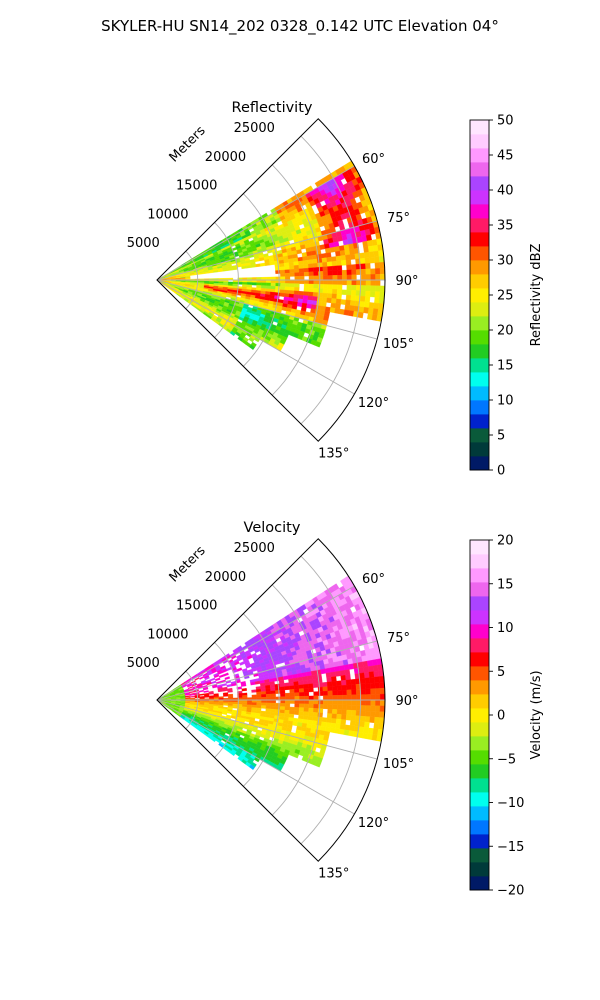 The image size is (600, 1000). Describe the element at coordinates (196, 606) in the screenshot. I see `radial-tick-label: 15000` at that location.